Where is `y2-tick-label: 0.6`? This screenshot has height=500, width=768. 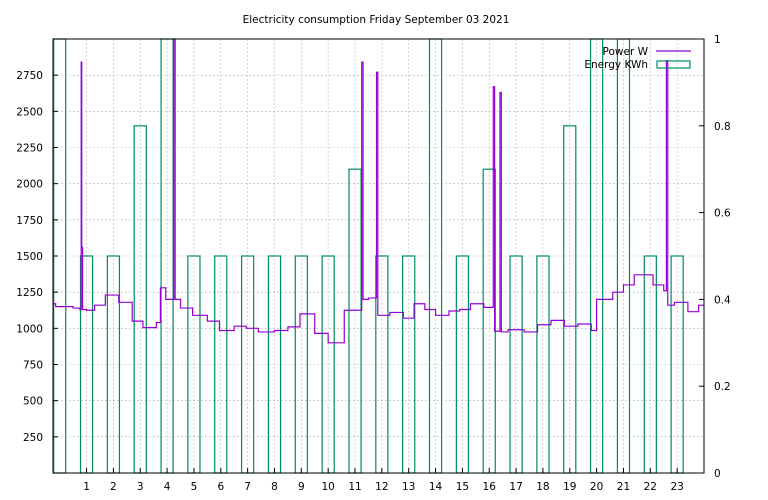
y2-tick-label: 0.6 is located at coordinates (722, 214).